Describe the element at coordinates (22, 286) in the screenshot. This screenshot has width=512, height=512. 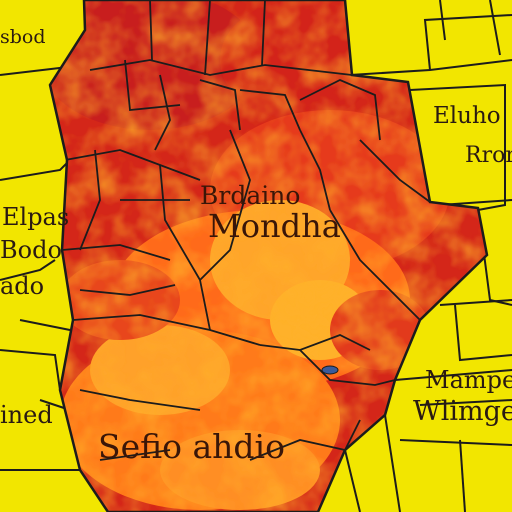
I see `place-label-left-3: ado` at that location.